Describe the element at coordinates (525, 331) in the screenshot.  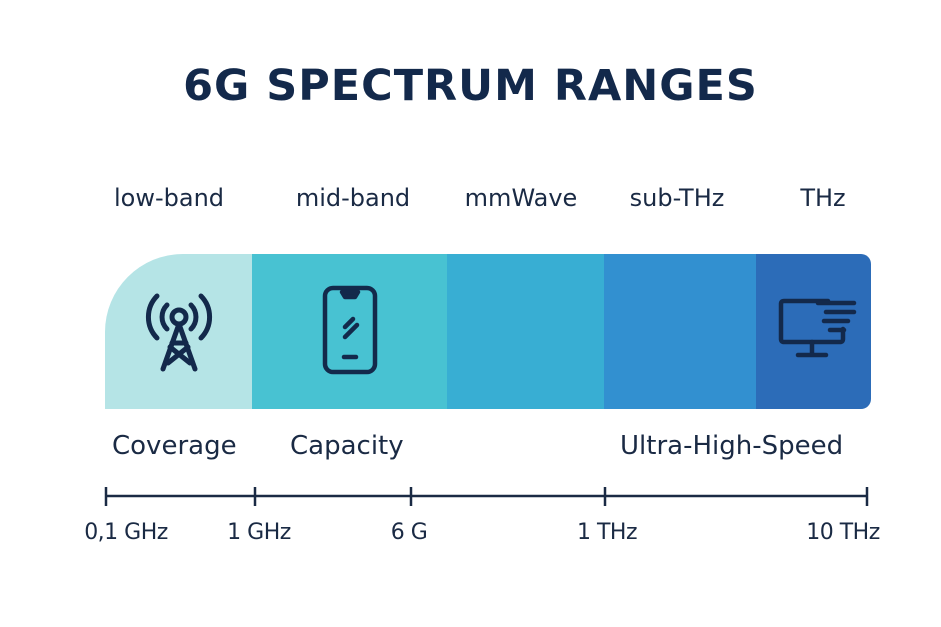
I see `band-segment-mmwave` at that location.